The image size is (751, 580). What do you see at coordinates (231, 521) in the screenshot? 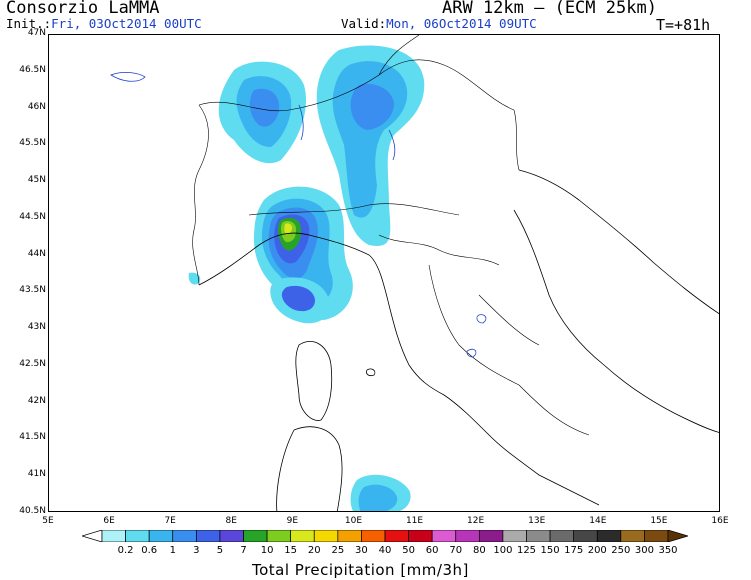
I see `lon-label: 8E` at bounding box center [231, 521].